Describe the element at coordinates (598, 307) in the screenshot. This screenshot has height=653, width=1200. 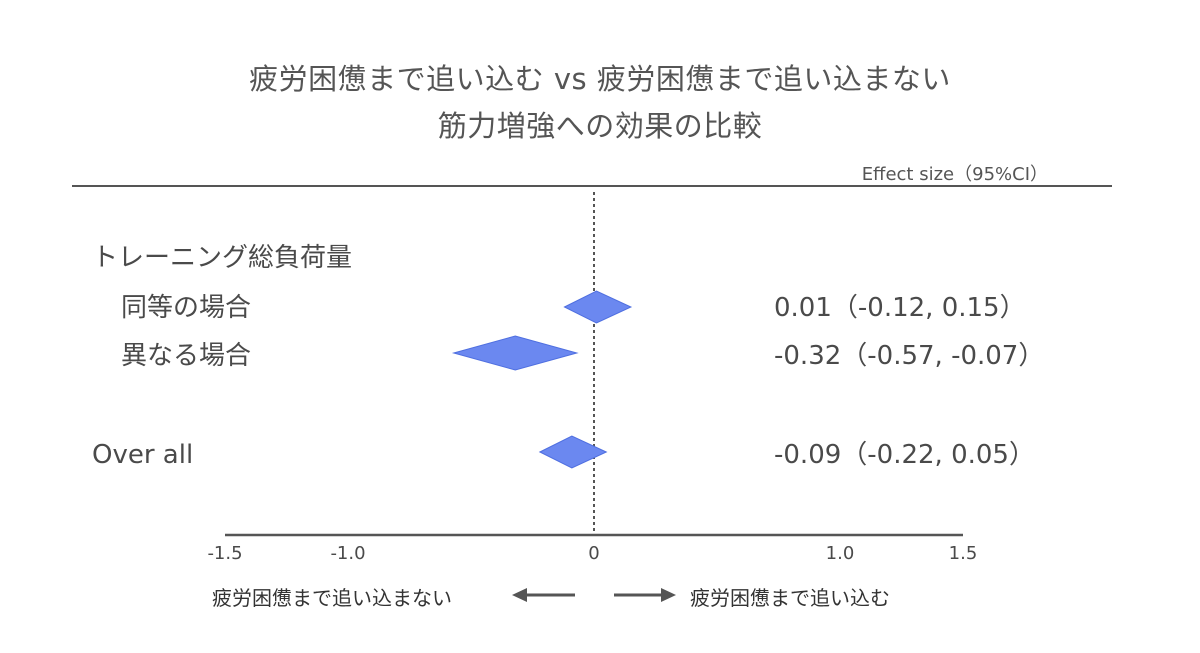
I see `diamond-equal` at that location.